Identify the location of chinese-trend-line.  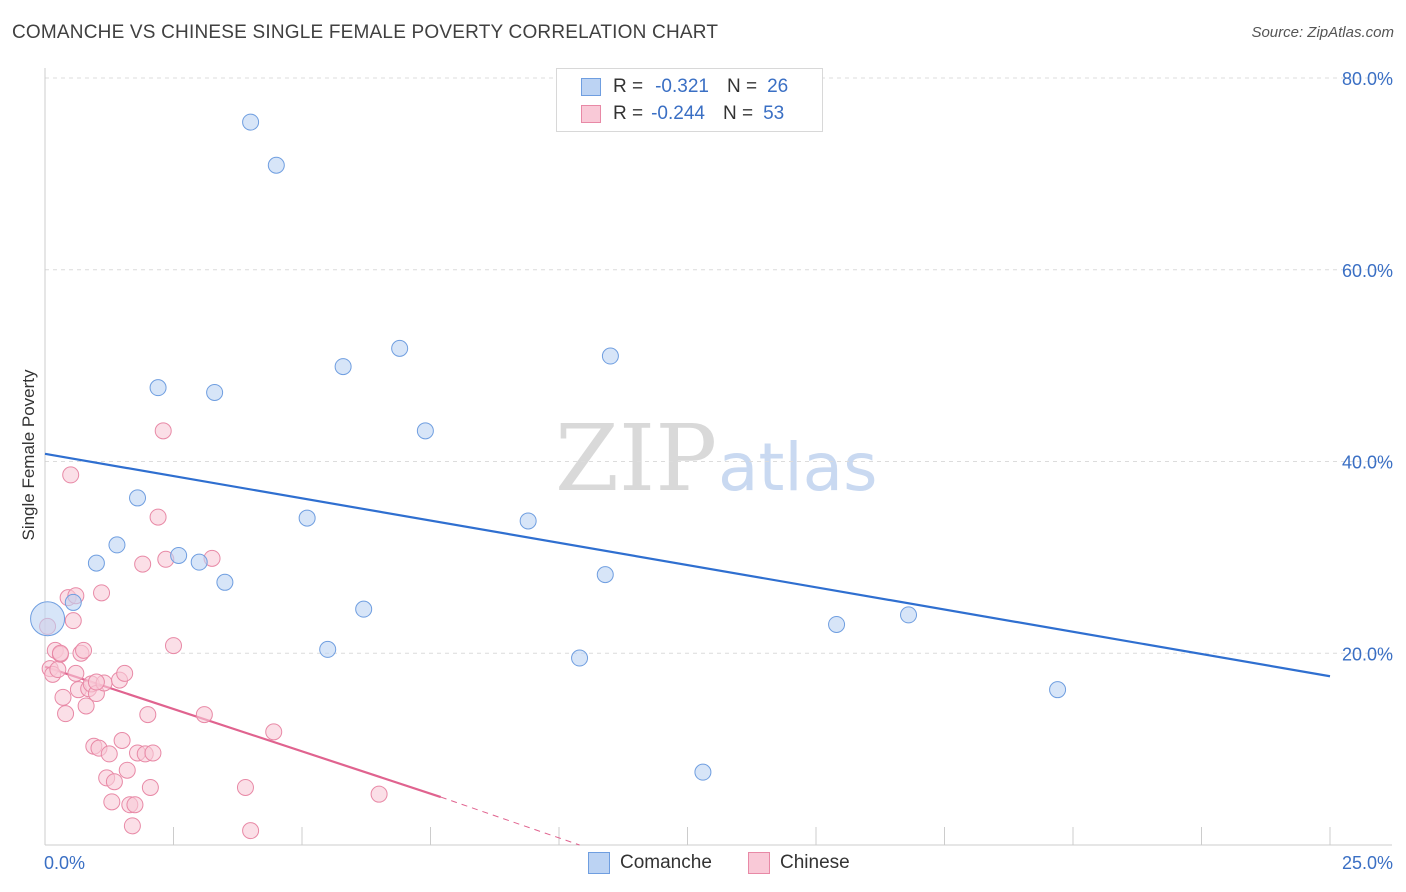
(243, 732).